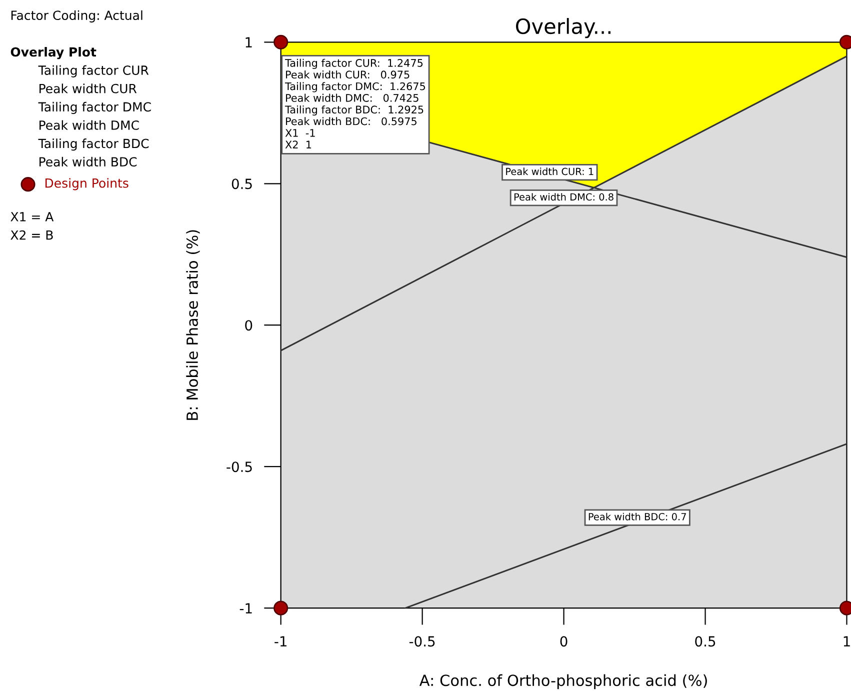  What do you see at coordinates (89, 125) in the screenshot?
I see `text: Peak width DMC` at bounding box center [89, 125].